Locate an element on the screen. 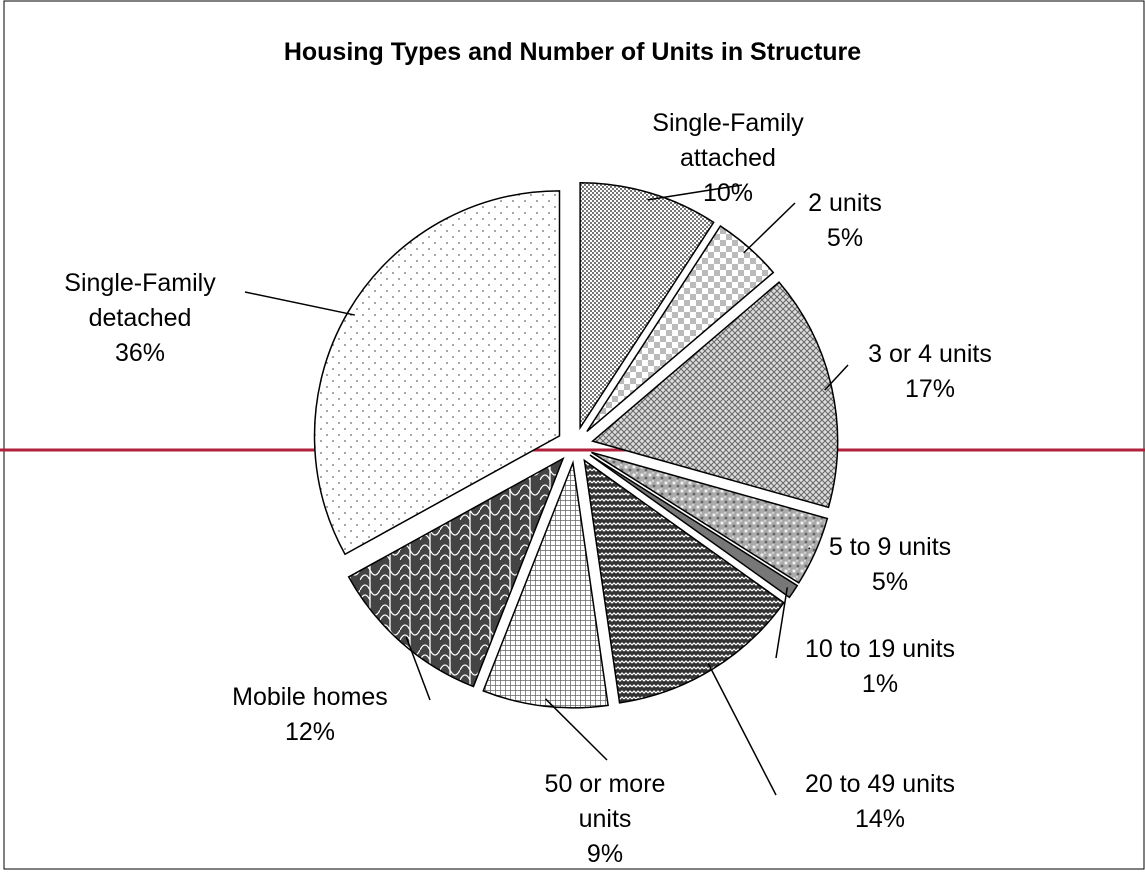  slice-label: 20 to 49 units 14% is located at coordinates (880, 802).